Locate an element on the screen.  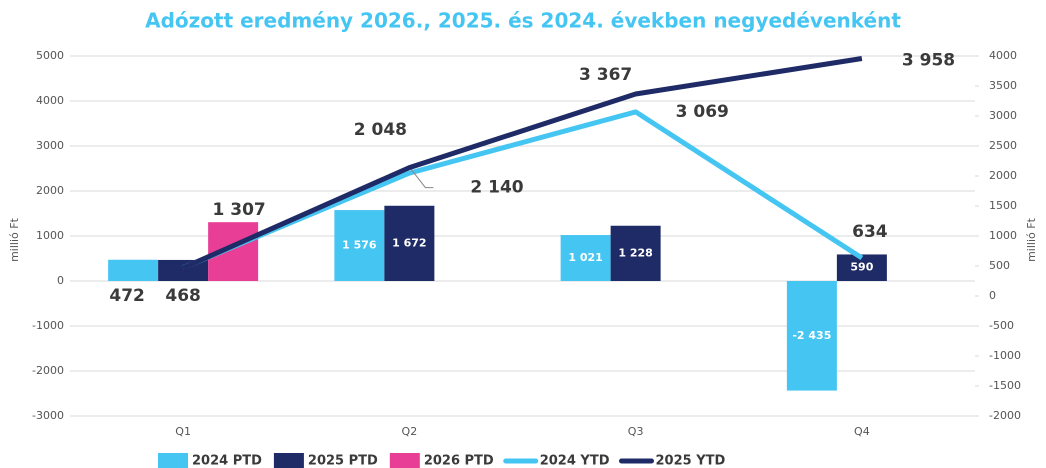
data-label: 3 069 is located at coordinates (702, 112).